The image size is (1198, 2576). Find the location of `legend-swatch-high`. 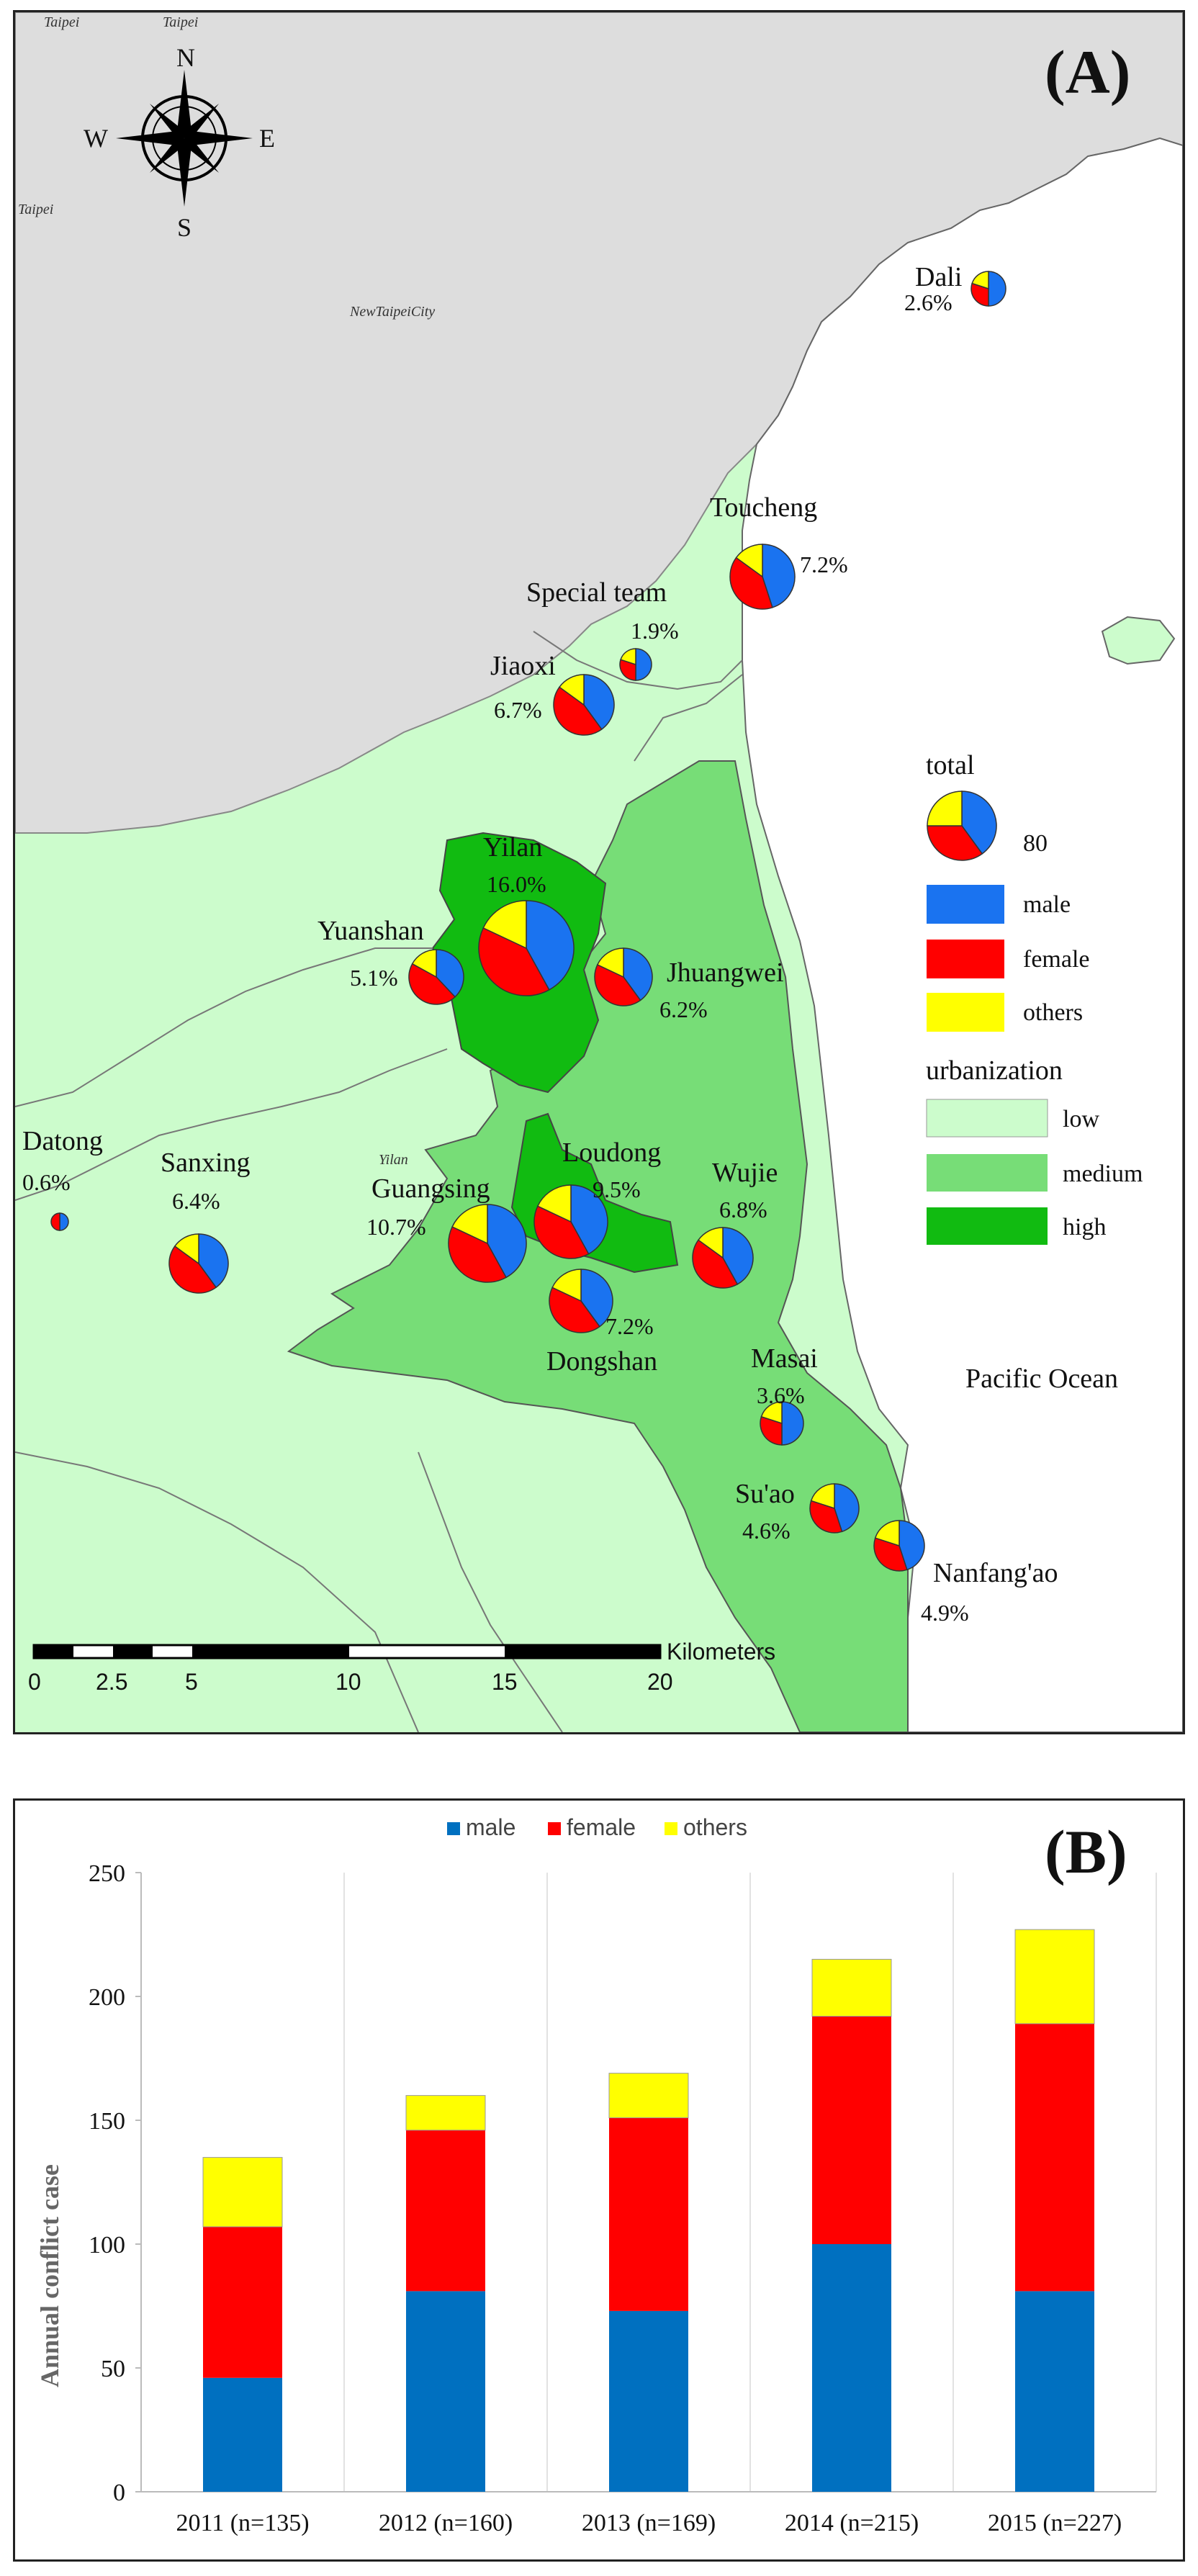

legend-swatch-high is located at coordinates (988, 1226).